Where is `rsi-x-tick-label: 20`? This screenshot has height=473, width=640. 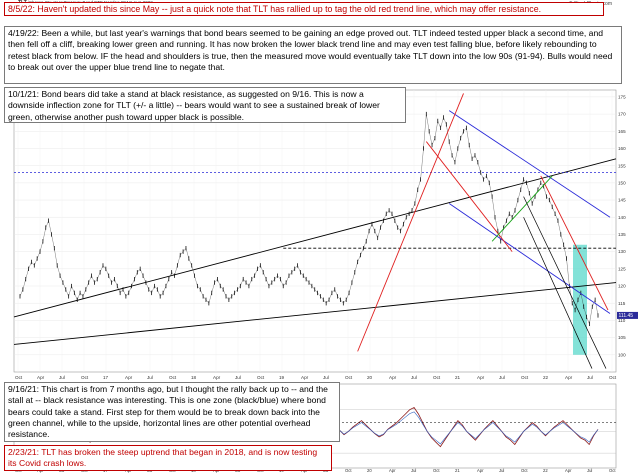 rsi-x-tick-label: 20 is located at coordinates (369, 470).